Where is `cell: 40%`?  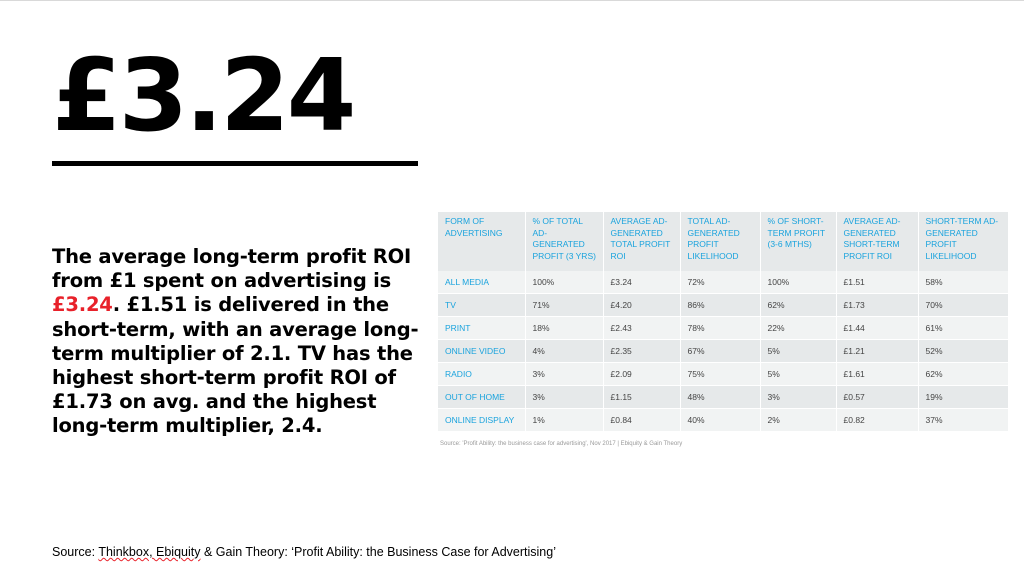
cell: 40% is located at coordinates (720, 420).